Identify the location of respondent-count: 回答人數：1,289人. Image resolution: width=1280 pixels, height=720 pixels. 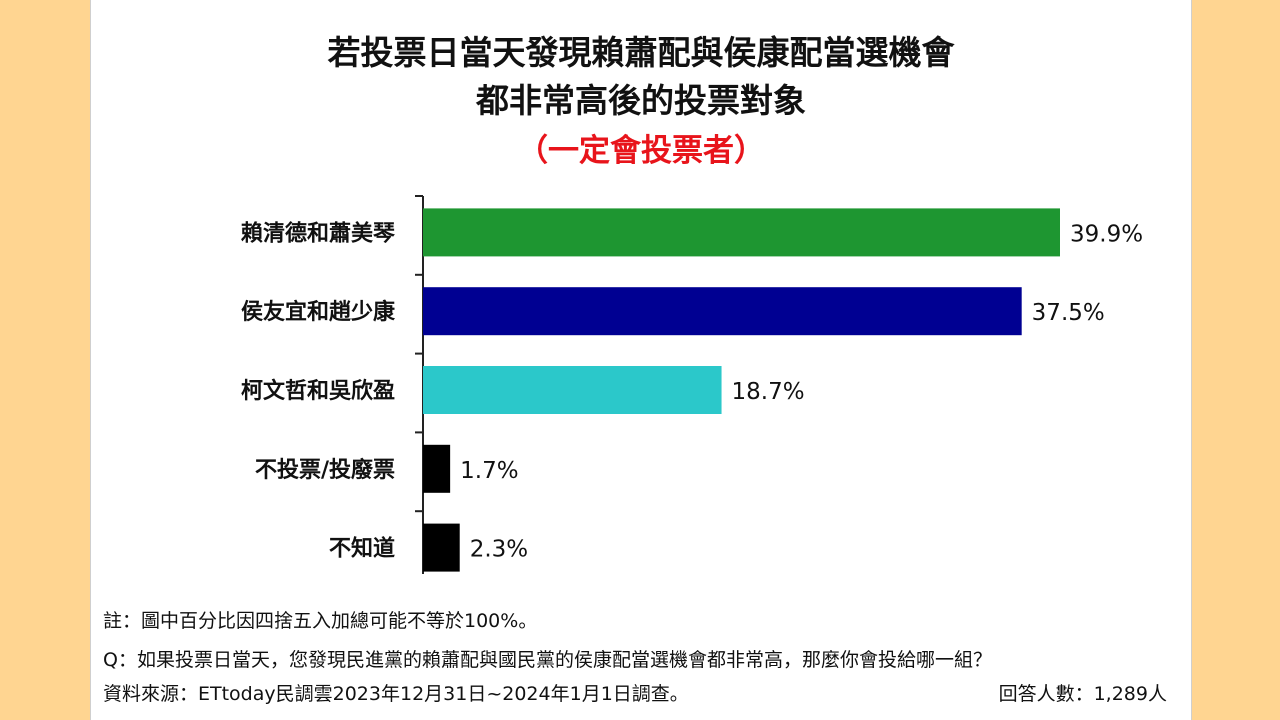
(1082, 694).